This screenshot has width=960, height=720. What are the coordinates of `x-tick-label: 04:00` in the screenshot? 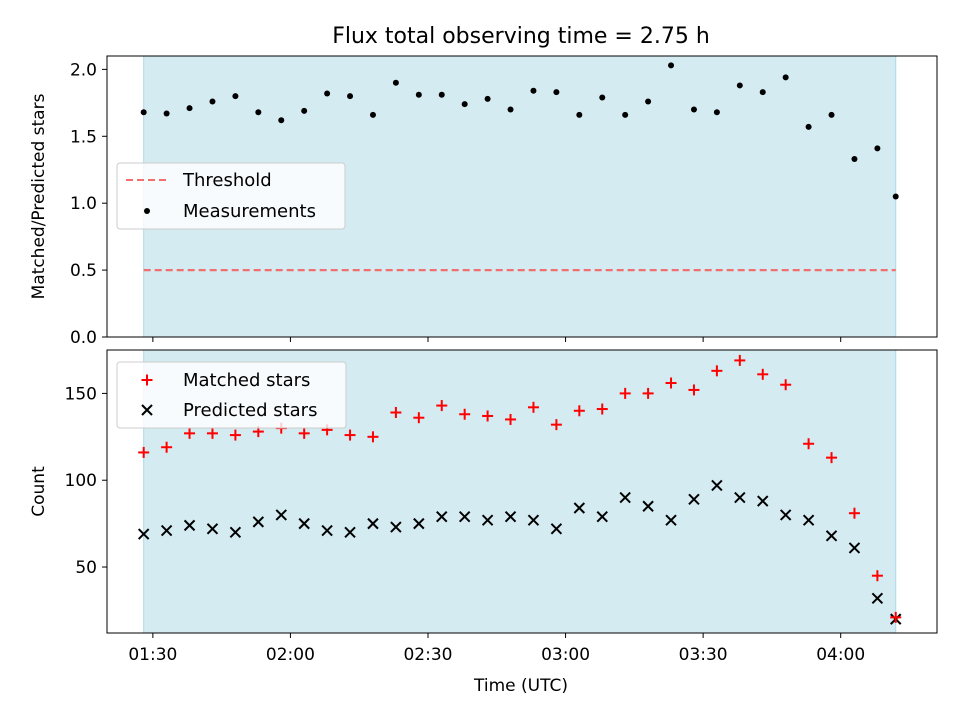 It's located at (840, 655).